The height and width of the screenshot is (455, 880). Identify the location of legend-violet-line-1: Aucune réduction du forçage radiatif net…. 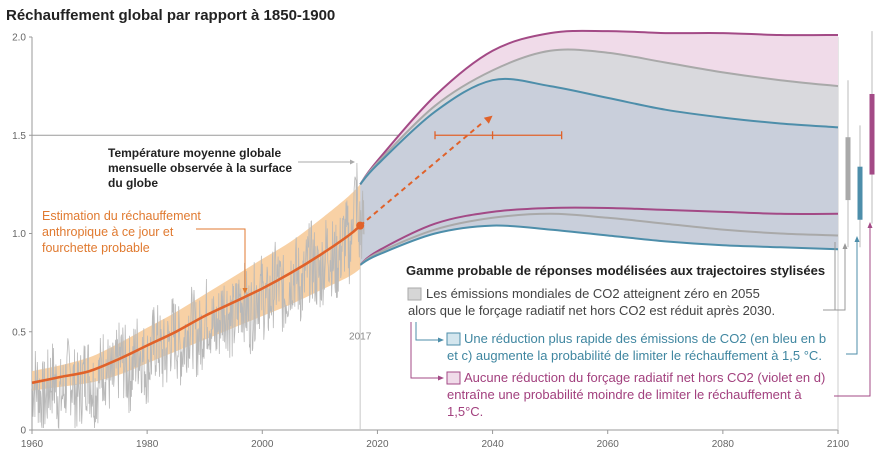
(644, 377).